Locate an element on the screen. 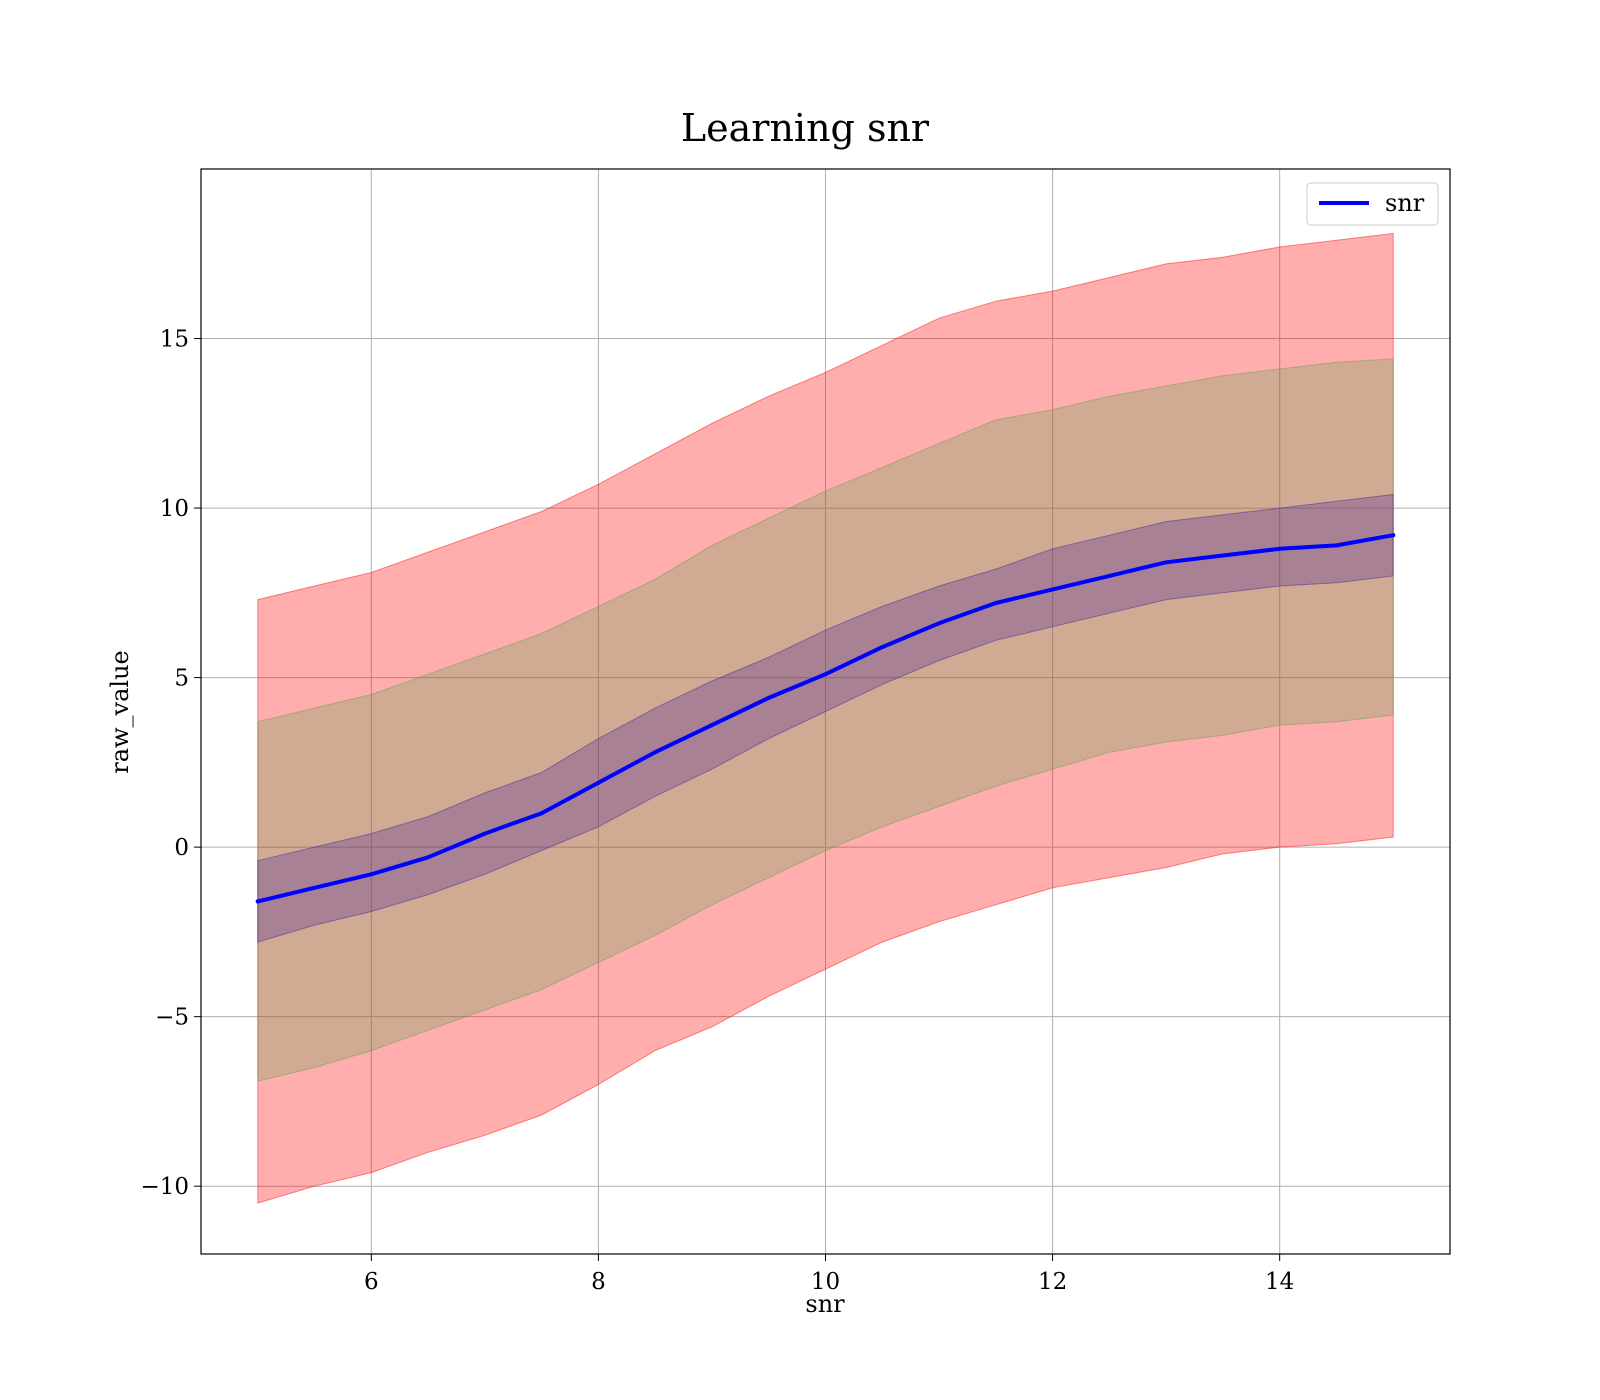 This screenshot has height=1400, width=1600. y-tick-label: 10 is located at coordinates (174, 509).